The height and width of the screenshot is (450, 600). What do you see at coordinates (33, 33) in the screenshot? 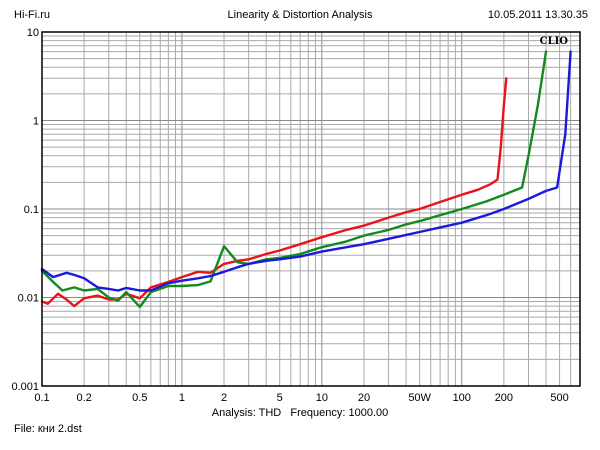
I see `y-tick-label: 10` at bounding box center [33, 33].